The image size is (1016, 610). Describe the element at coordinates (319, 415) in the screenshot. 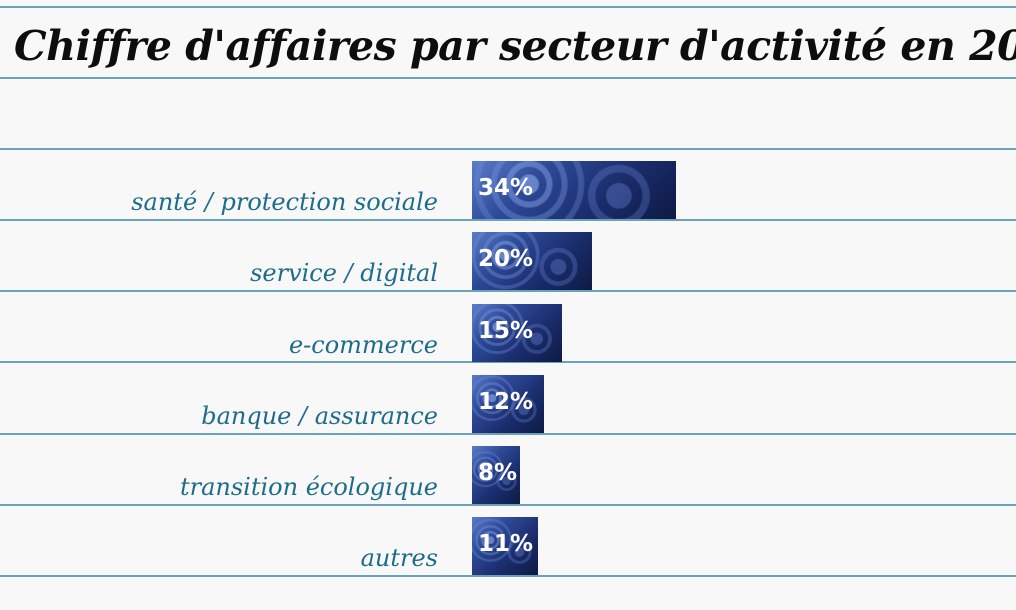

I see `category-label: banque / assurance` at that location.